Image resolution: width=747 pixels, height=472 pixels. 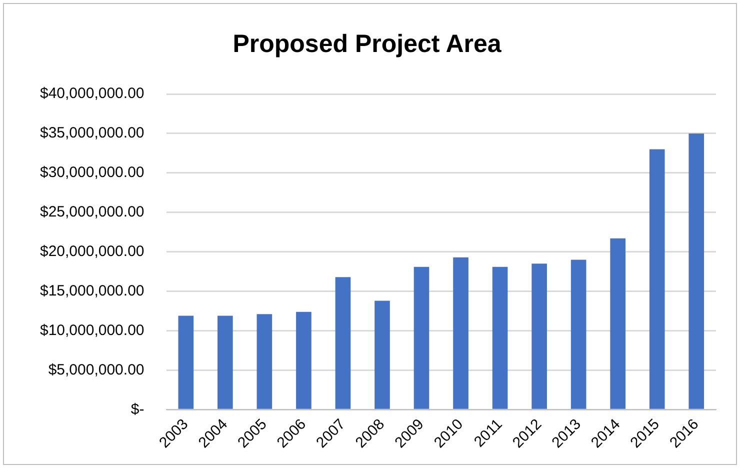 What do you see at coordinates (96, 369) in the screenshot?
I see `y-tick-label: $5,000,000.00` at bounding box center [96, 369].